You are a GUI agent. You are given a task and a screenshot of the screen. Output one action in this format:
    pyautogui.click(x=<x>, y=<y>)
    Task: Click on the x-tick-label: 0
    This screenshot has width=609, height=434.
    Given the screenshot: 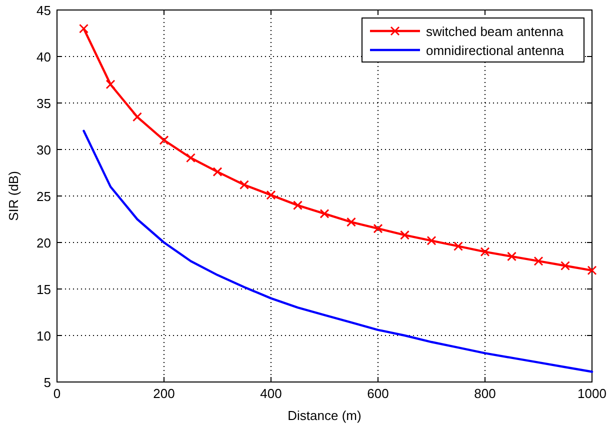 What is the action you would take?
    pyautogui.click(x=57, y=393)
    